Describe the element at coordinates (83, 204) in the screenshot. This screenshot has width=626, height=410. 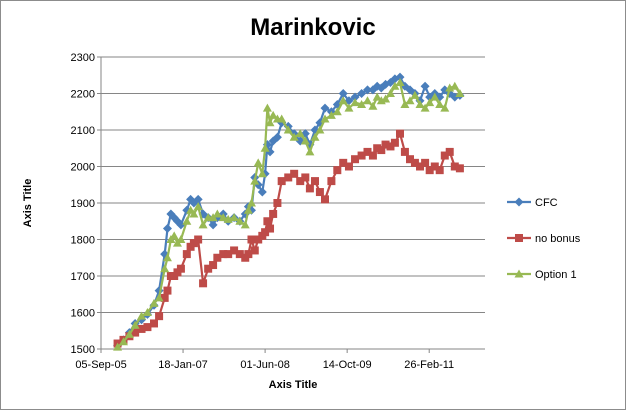
I see `y-tick-label: 1900` at that location.